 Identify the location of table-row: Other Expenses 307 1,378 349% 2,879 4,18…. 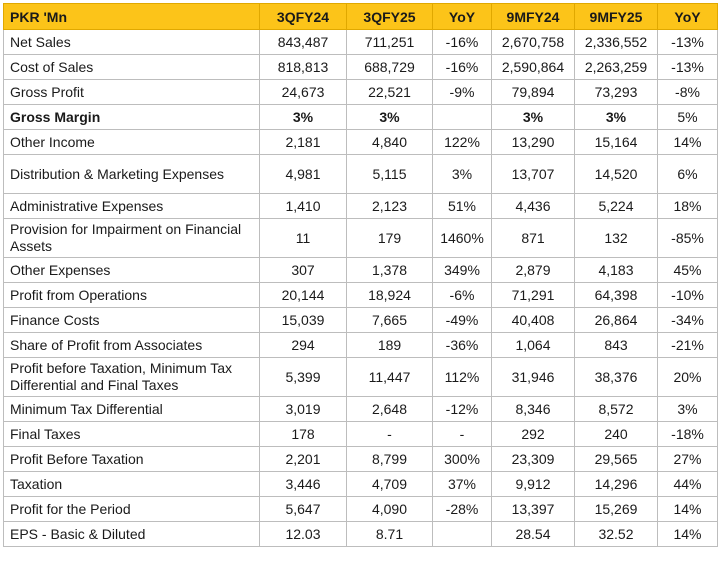
(360, 270).